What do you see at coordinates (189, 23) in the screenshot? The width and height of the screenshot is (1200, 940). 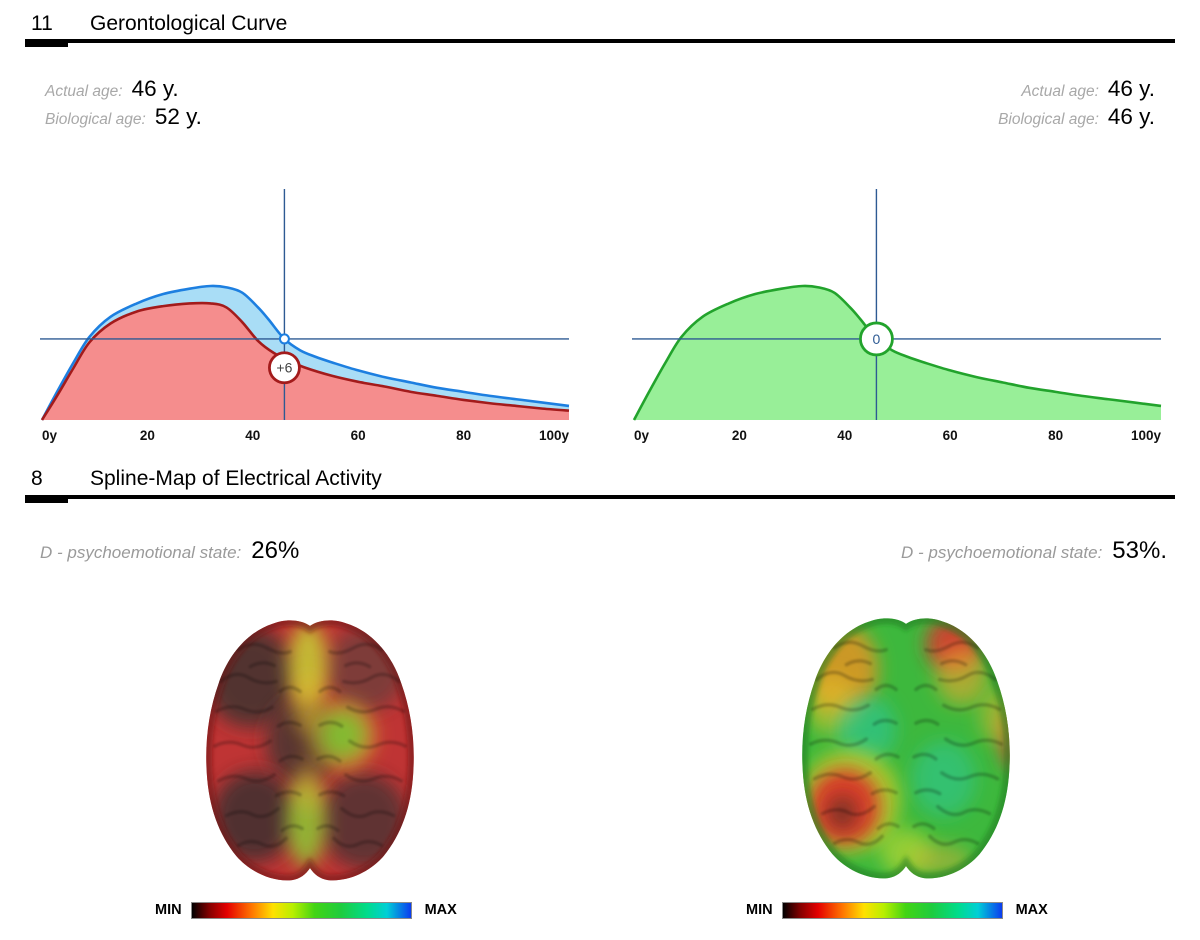 I see `section-title: Gerontological Curve` at bounding box center [189, 23].